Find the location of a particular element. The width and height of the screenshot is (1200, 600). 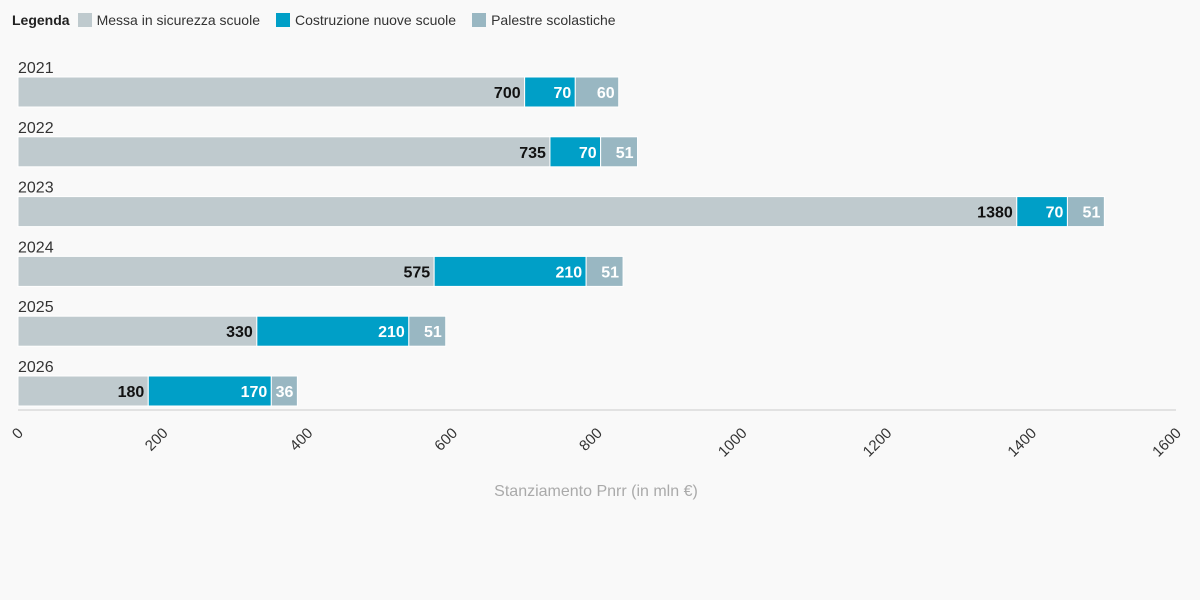

category-label: 2024 is located at coordinates (36, 247).